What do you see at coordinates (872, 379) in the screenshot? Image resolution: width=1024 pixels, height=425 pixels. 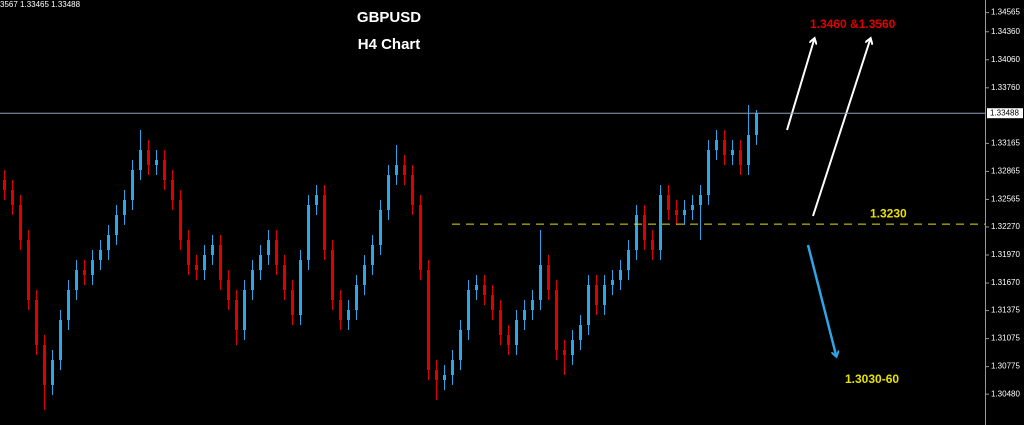 I see `target-label: 1.3030-60` at bounding box center [872, 379].